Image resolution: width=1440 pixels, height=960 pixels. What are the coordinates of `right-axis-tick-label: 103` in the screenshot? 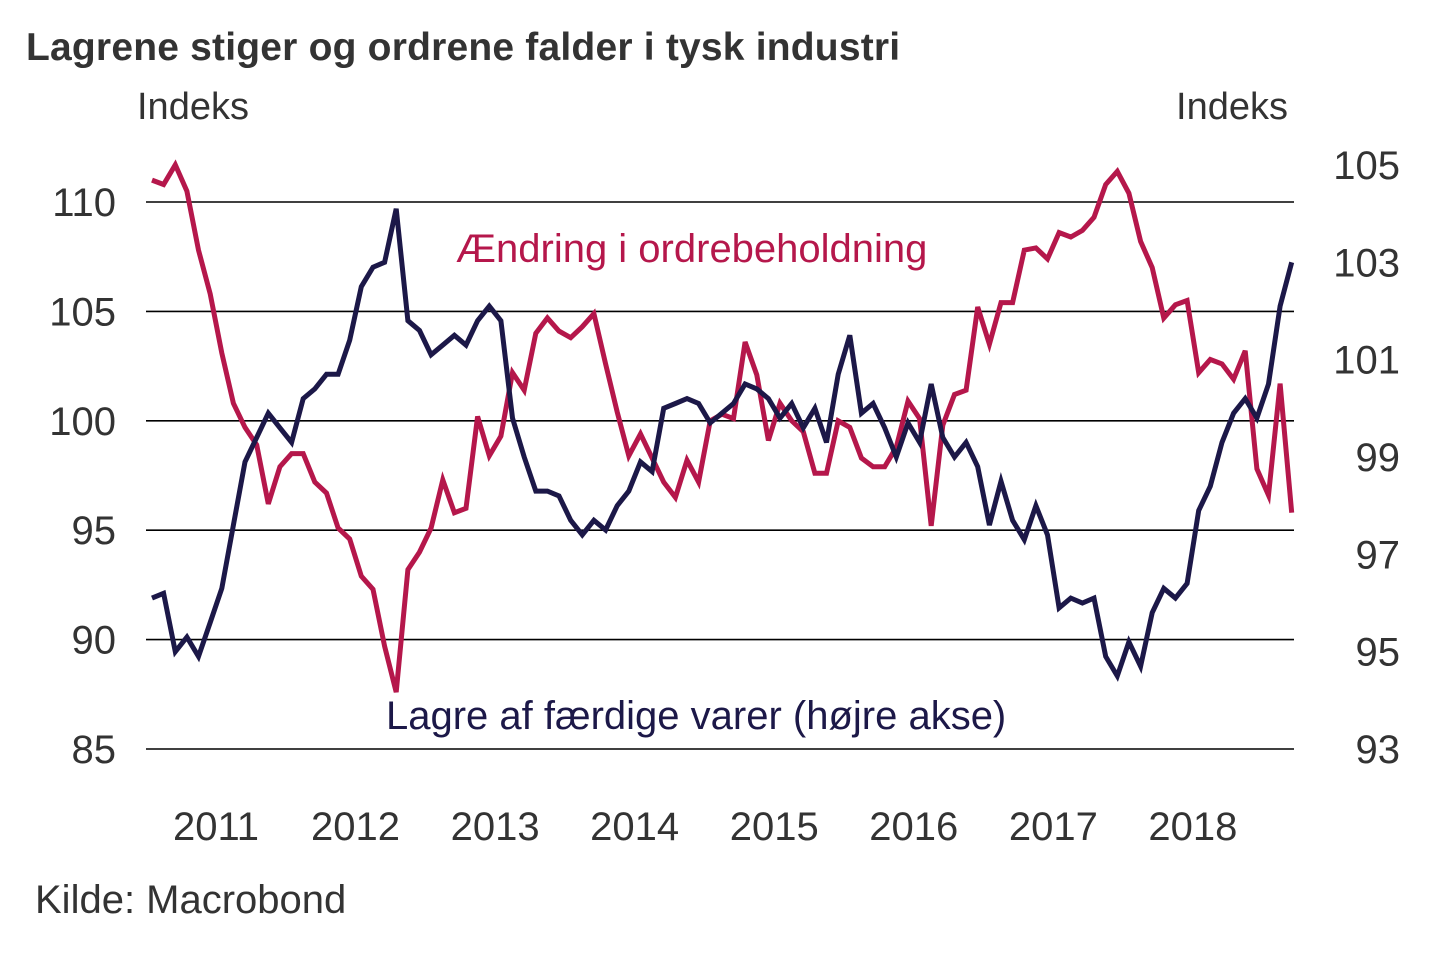 It's located at (1366, 263).